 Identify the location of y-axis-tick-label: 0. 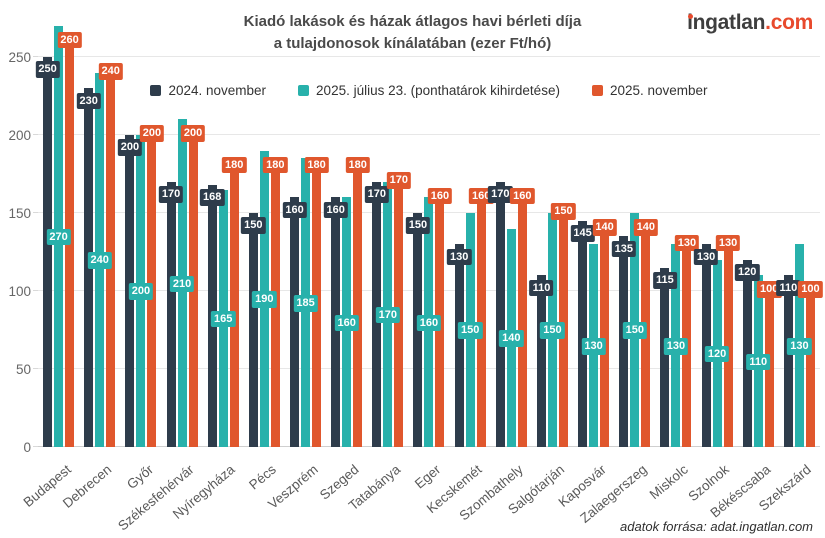
(27, 447).